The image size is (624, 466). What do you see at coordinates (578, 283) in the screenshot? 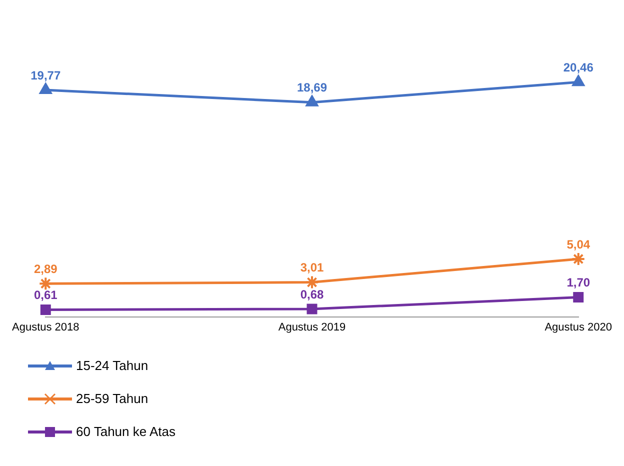
I see `data-label: 1,70` at bounding box center [578, 283].